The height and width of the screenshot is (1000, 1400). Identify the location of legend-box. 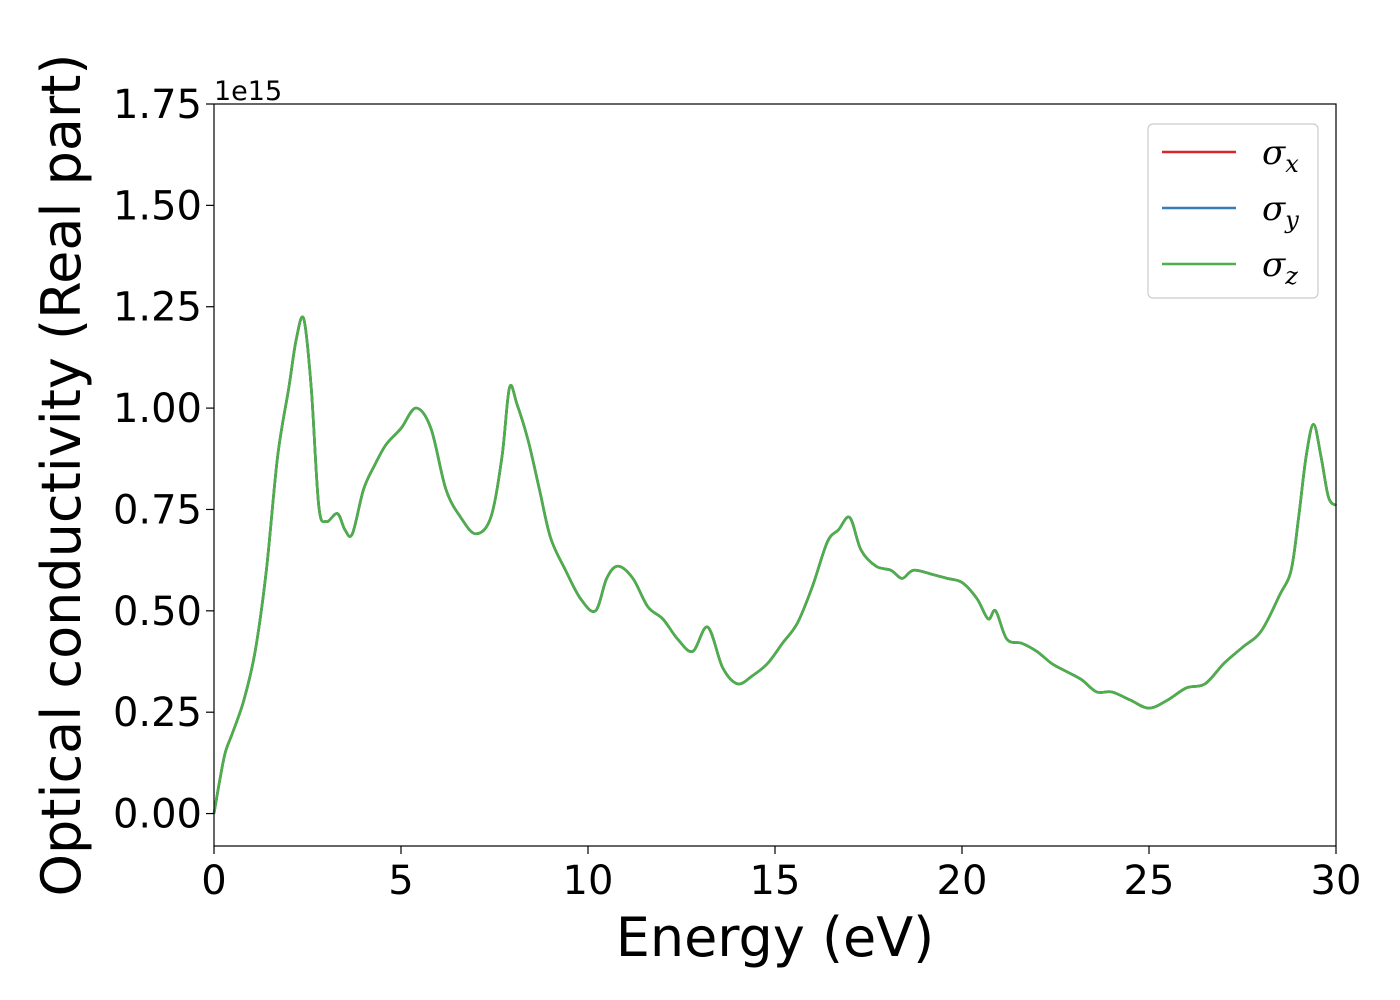
(1233, 211).